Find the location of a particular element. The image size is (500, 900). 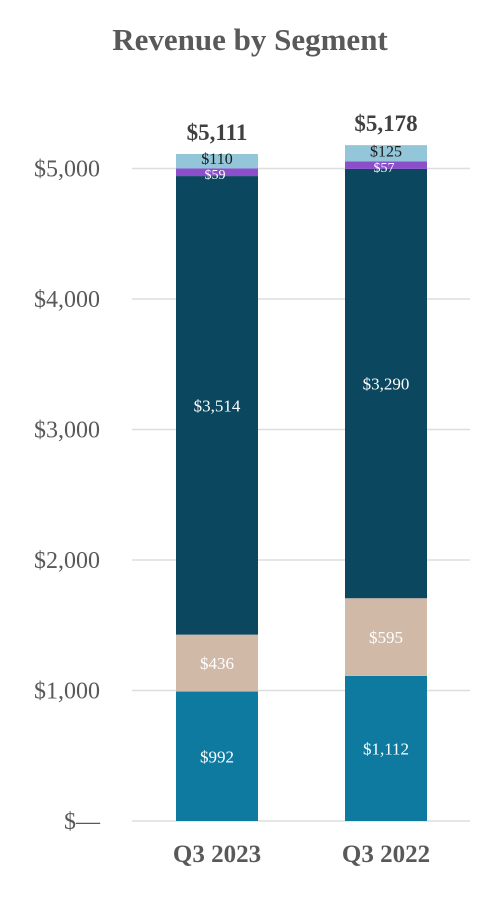

y-tick-label: $3,000 is located at coordinates (67, 431).